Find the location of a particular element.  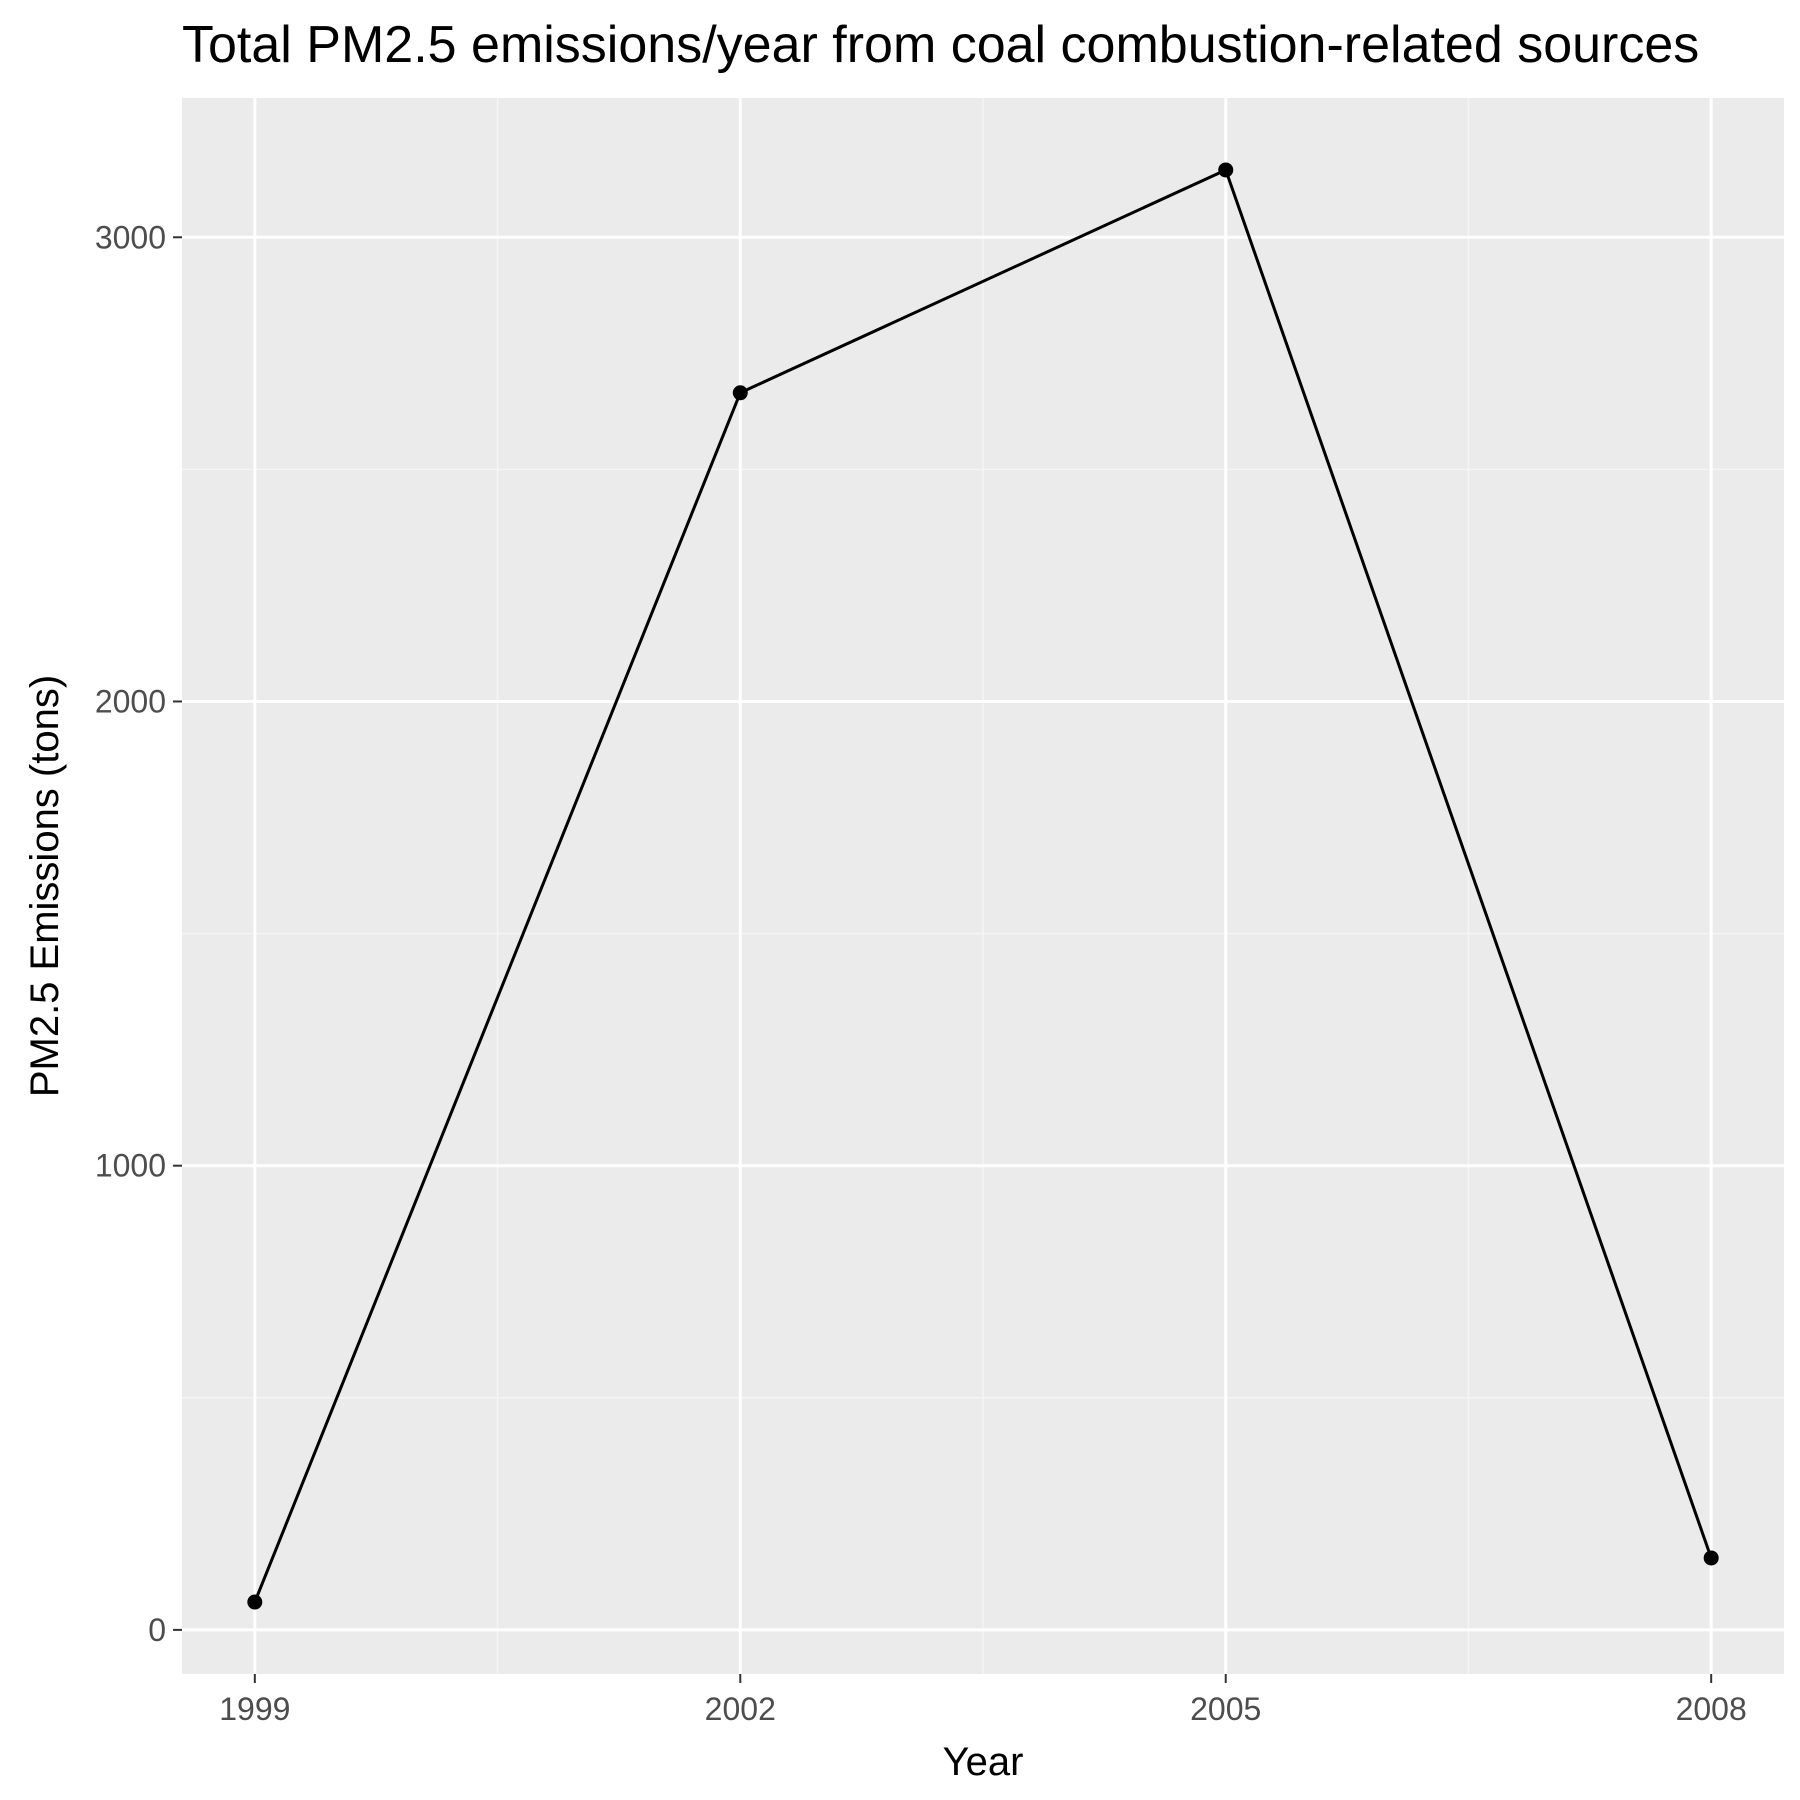

x-axis-title: Year is located at coordinates (983, 1762).